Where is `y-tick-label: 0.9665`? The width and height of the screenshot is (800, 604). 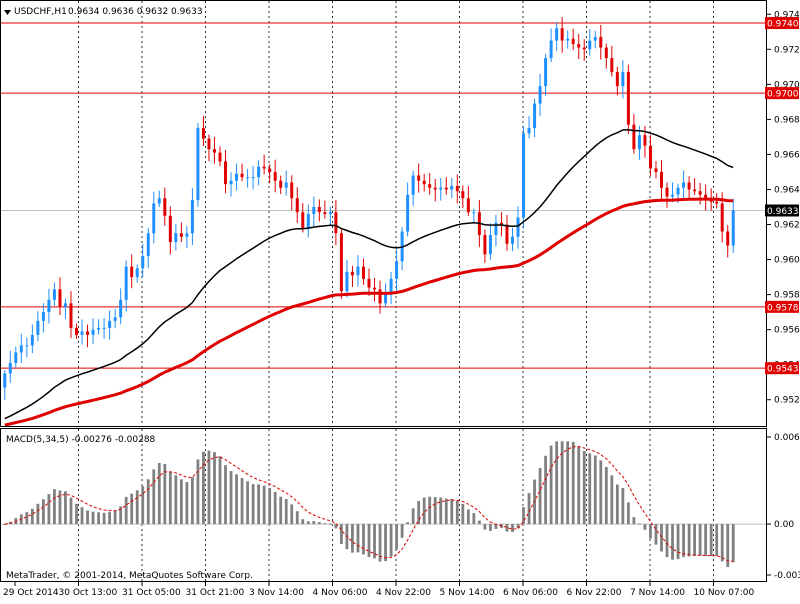 y-tick-label: 0.9665 is located at coordinates (787, 155).